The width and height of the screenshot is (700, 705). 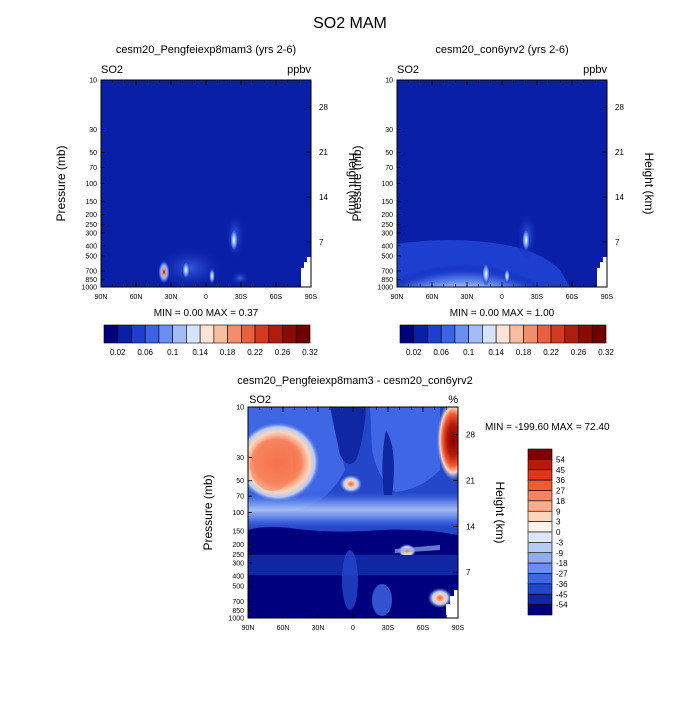 What do you see at coordinates (572, 297) in the screenshot?
I see `panel-b-x-tick-label: 60S` at bounding box center [572, 297].